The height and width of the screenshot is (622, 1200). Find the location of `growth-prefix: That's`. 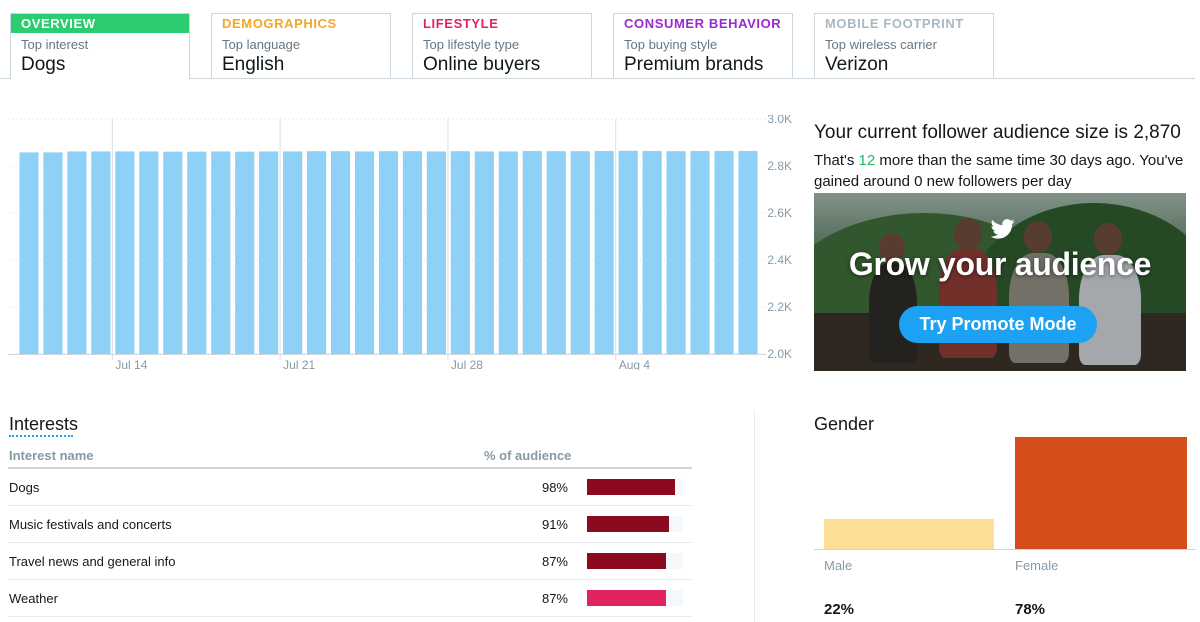

growth-prefix: That's is located at coordinates (836, 160).